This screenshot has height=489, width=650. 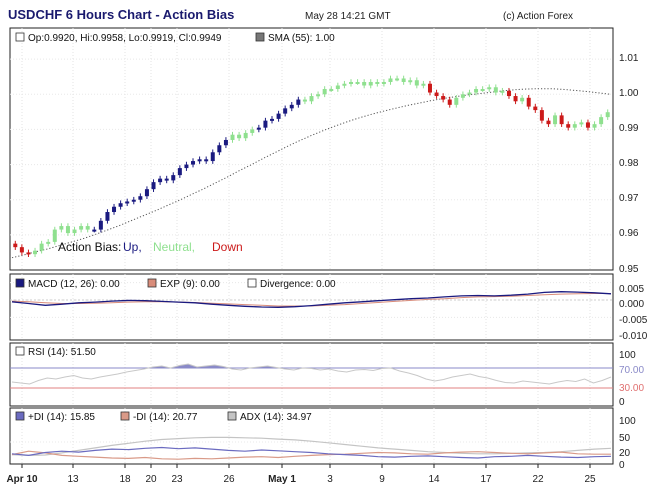 What do you see at coordinates (125, 416) in the screenshot?
I see `diminus-legend-swatch` at bounding box center [125, 416].